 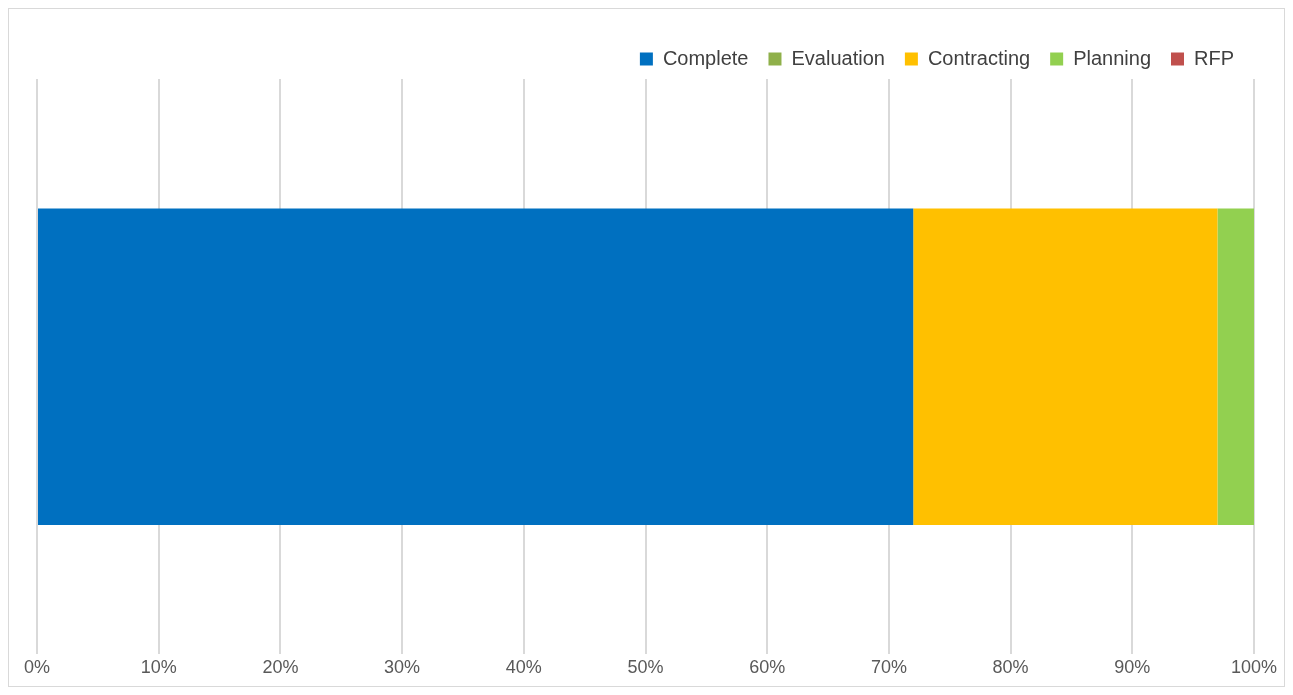 What do you see at coordinates (1010, 667) in the screenshot?
I see `x-tick-label: 80%` at bounding box center [1010, 667].